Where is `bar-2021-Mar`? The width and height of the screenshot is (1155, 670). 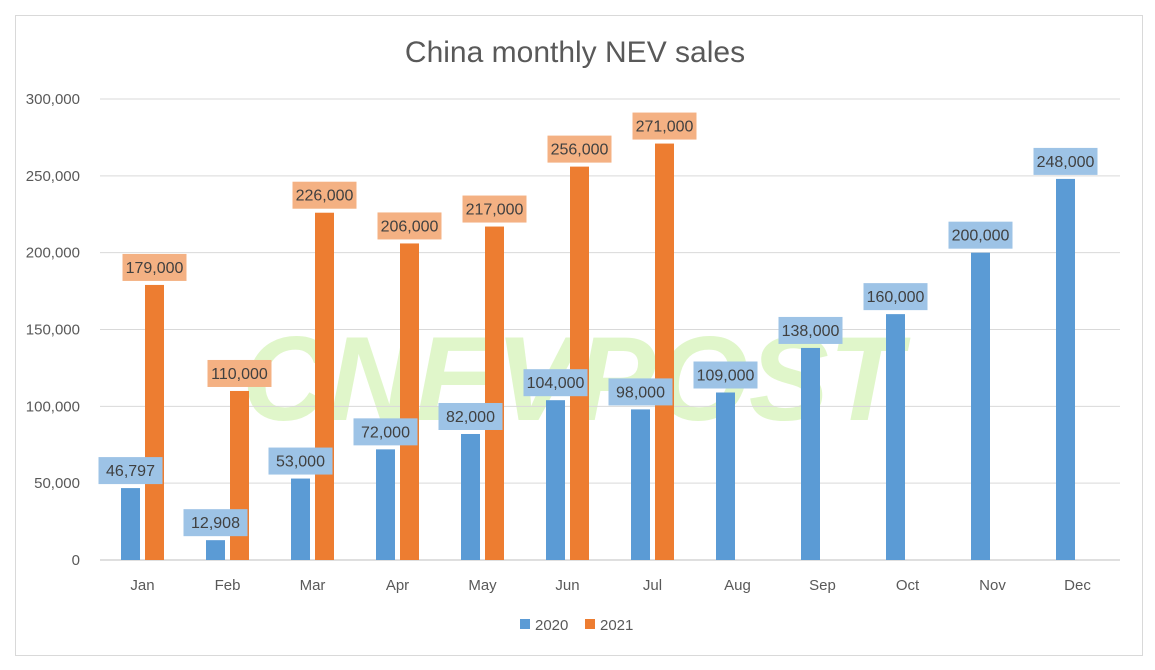 bar-2021-Mar is located at coordinates (324, 386).